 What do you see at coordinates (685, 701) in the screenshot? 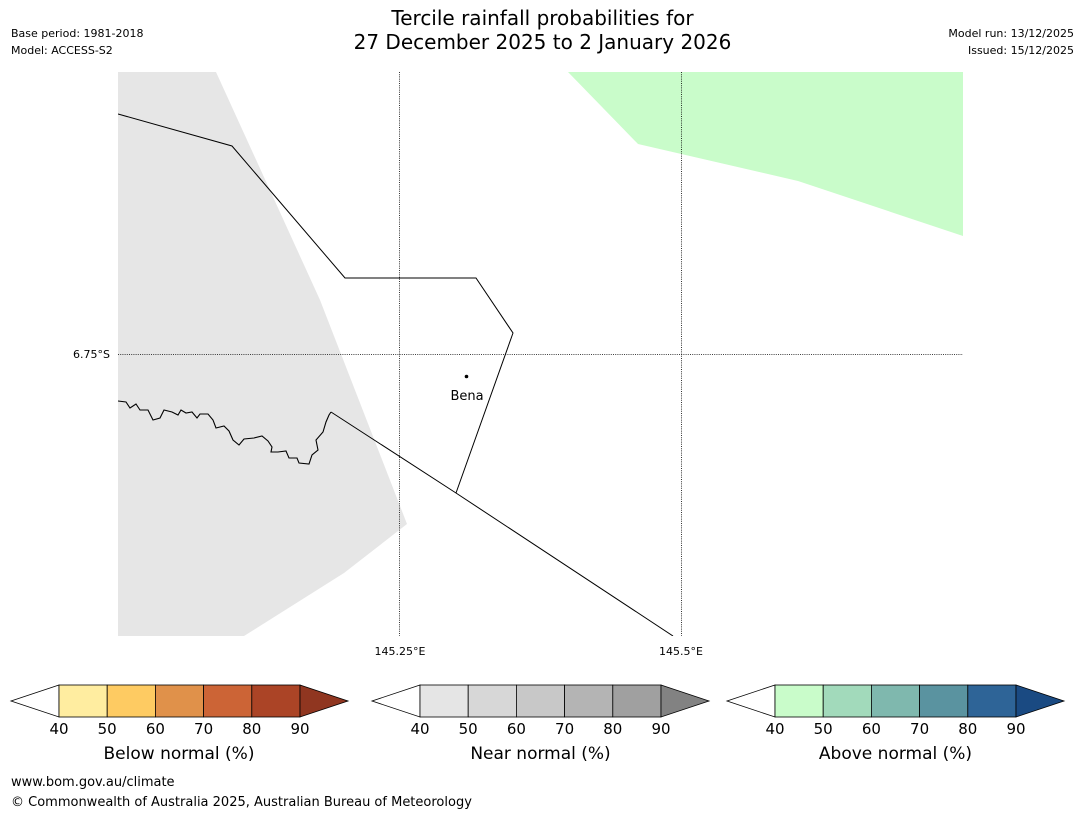
I see `near-normal-extend-high` at bounding box center [685, 701].